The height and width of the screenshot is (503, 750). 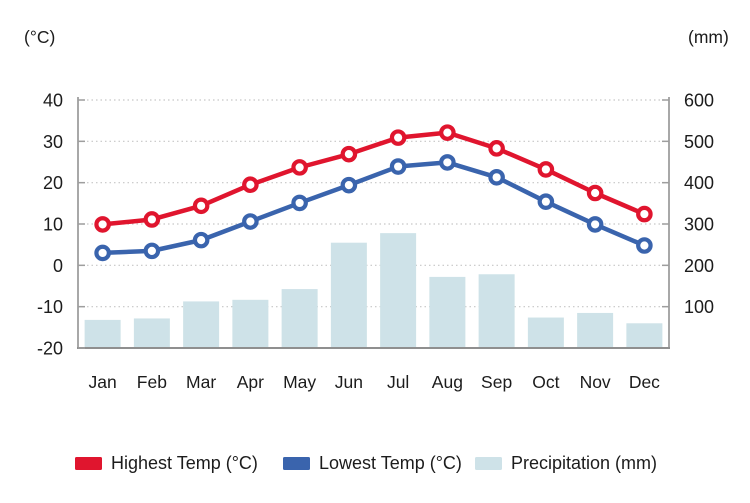 I want to click on month-label: Dec, so click(x=644, y=382).